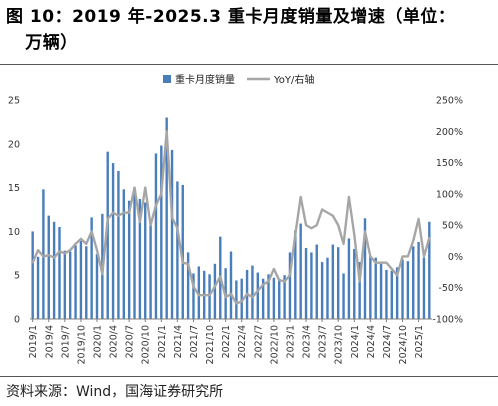 The image size is (498, 406). I want to click on yoy-point-2020/3, so click(107, 219).